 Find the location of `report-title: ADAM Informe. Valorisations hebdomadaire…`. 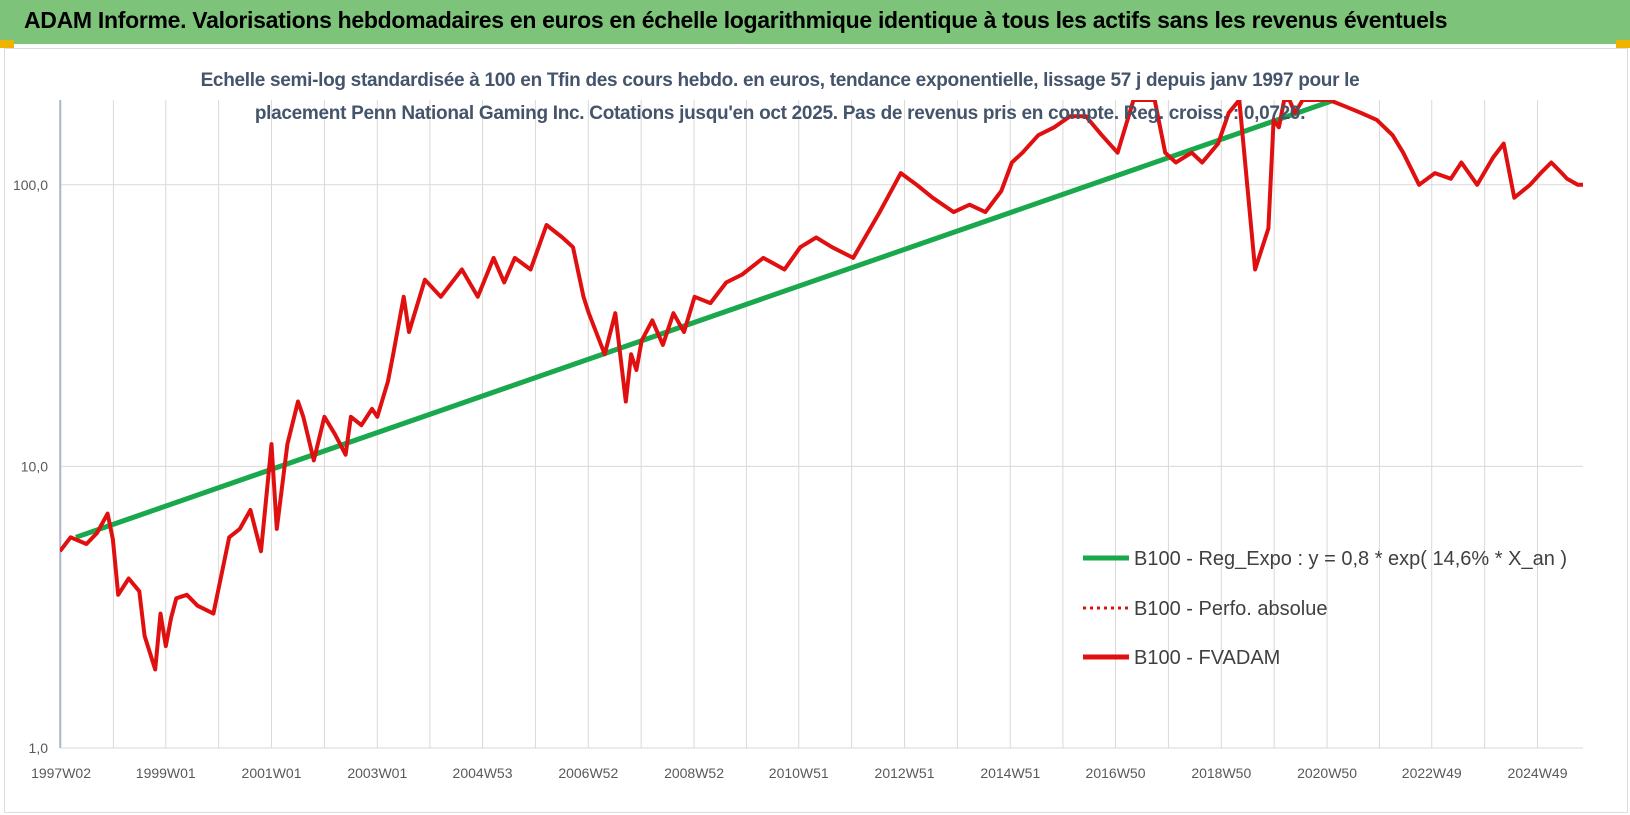

report-title: ADAM Informe. Valorisations hebdomadaire… is located at coordinates (736, 20).